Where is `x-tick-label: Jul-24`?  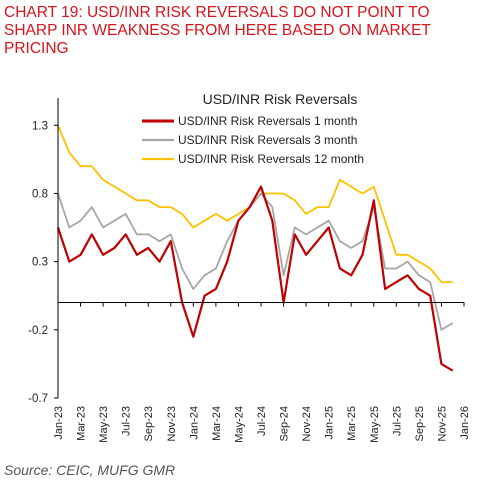
x-tick-label: Jul-24 is located at coordinates (262, 421).